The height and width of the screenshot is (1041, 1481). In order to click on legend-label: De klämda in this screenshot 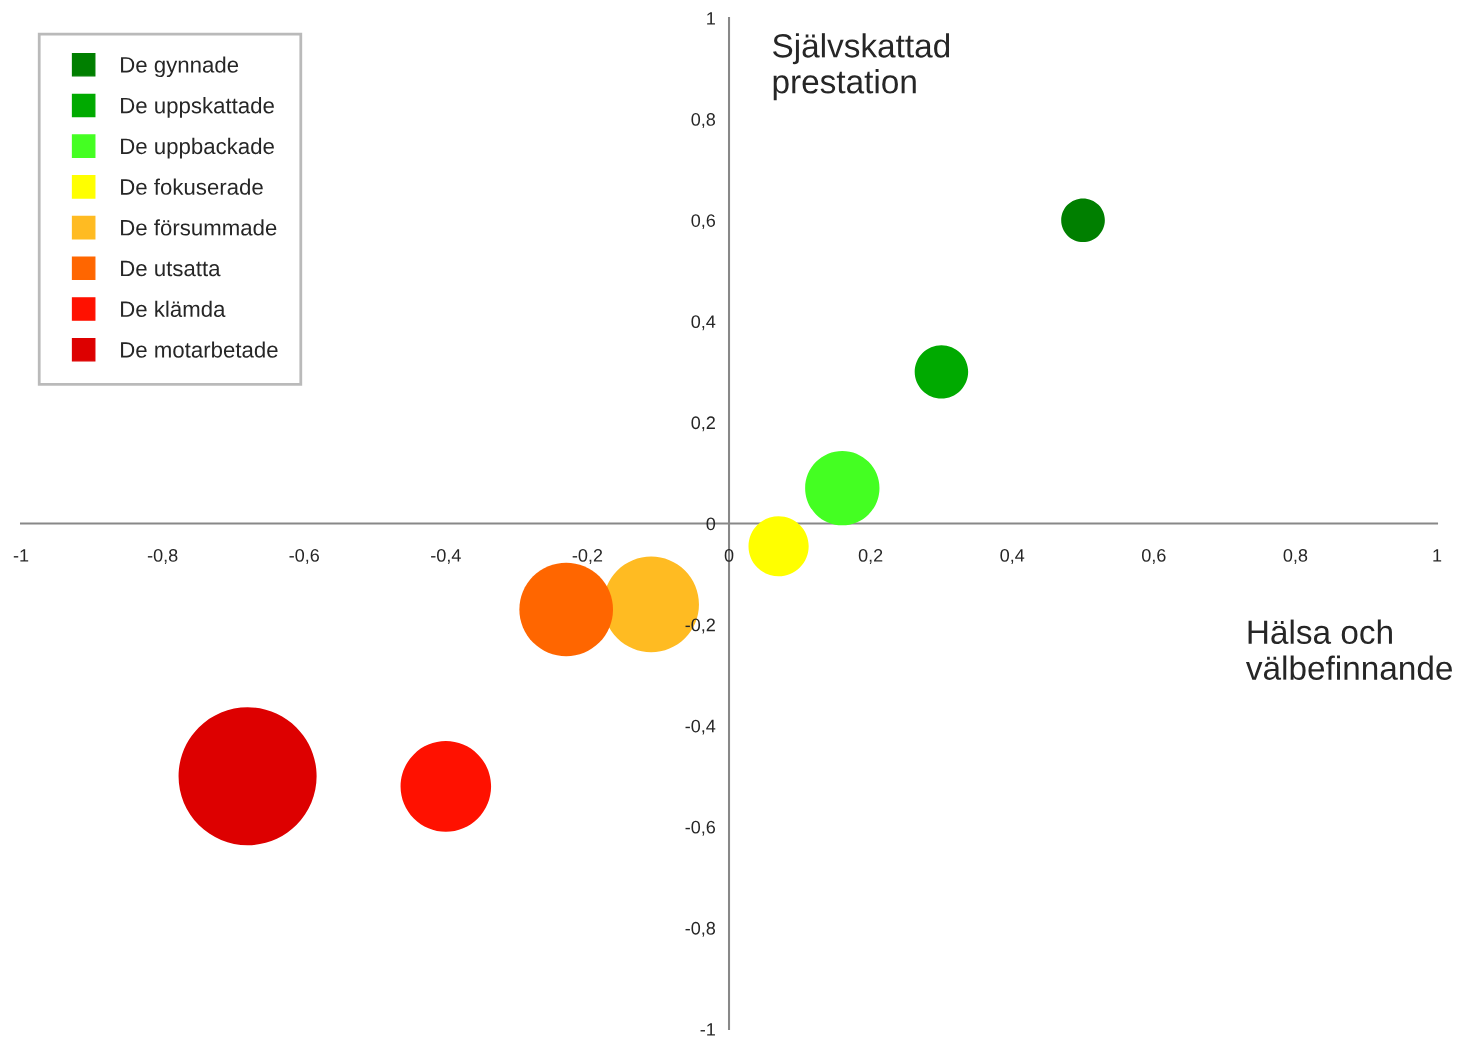, I will do `click(173, 309)`.